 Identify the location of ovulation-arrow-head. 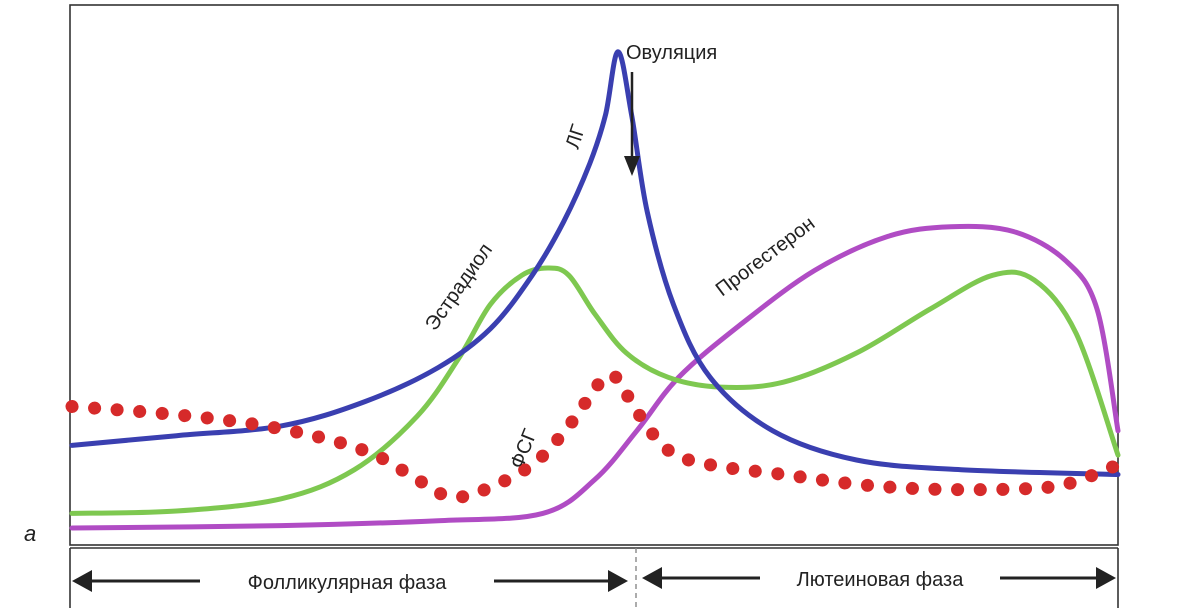
(632, 166).